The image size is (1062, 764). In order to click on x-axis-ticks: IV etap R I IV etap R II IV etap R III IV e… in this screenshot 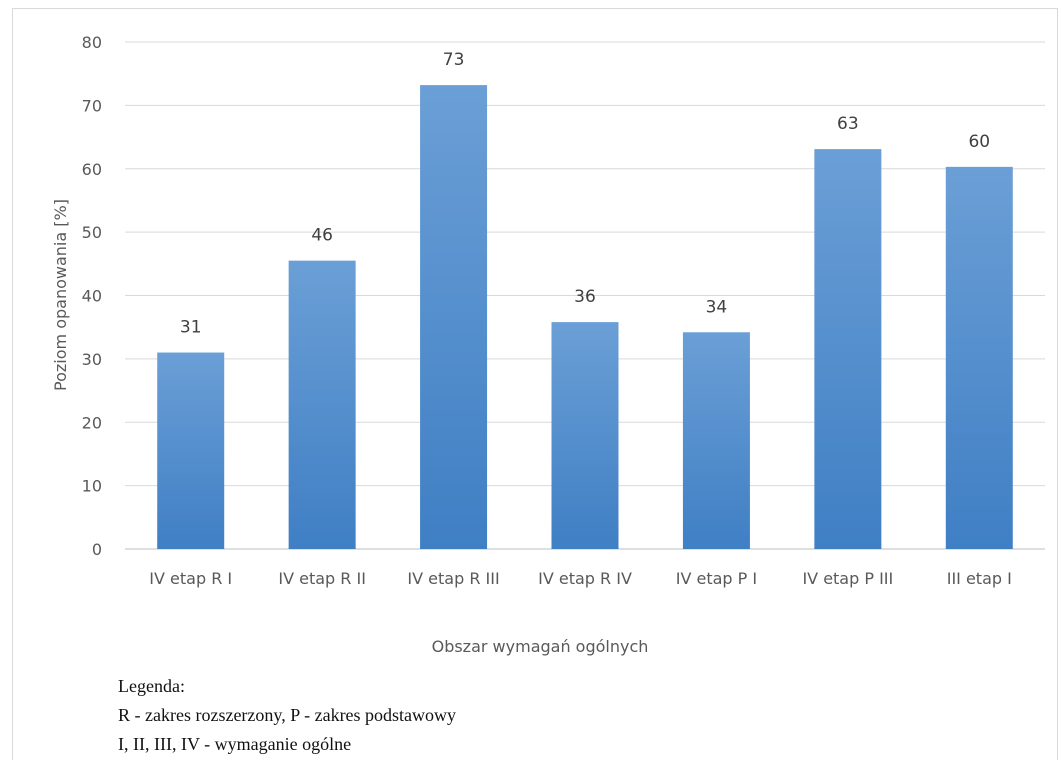, I will do `click(580, 578)`.